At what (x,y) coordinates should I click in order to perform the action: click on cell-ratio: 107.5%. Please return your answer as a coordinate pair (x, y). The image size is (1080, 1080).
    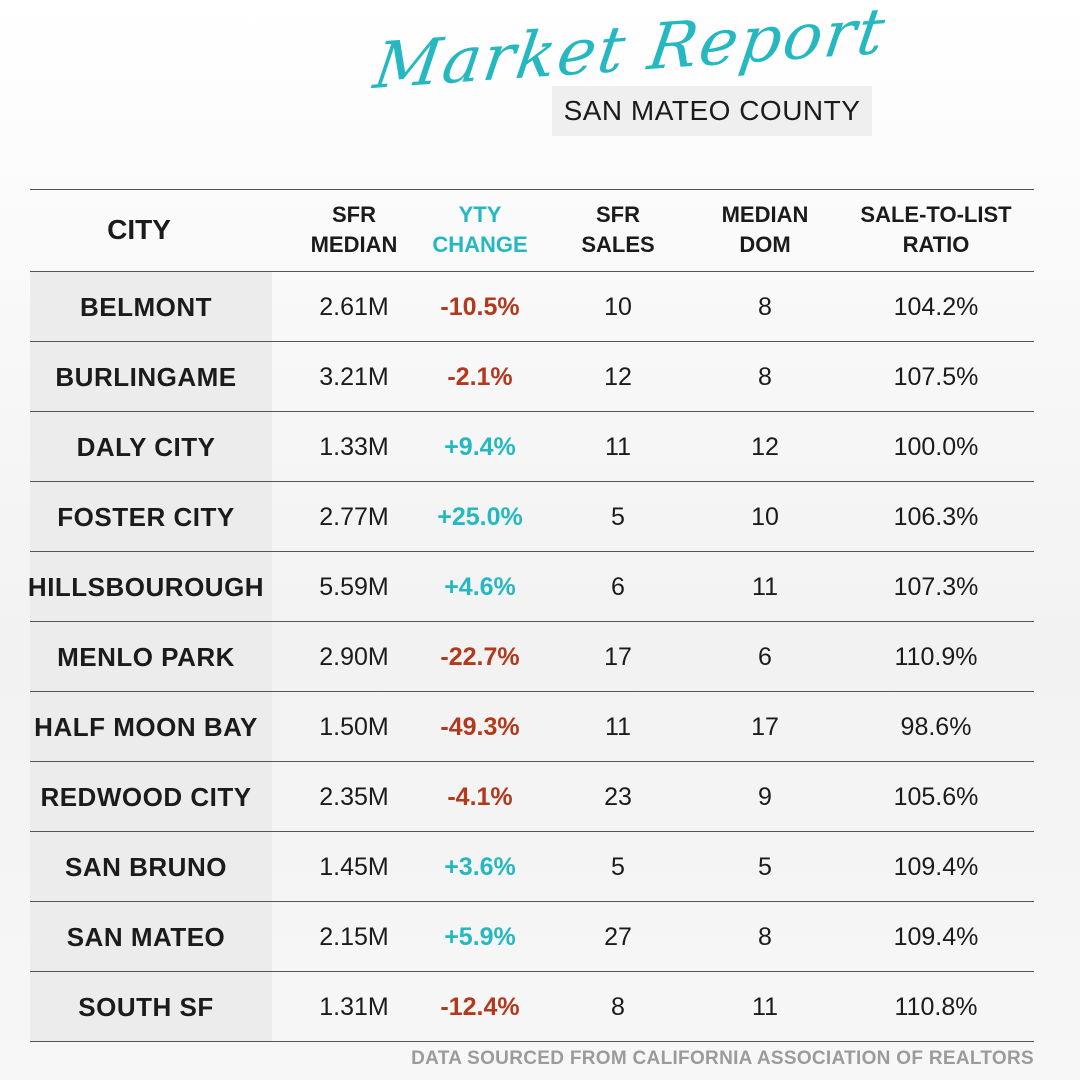
    Looking at the image, I should click on (936, 376).